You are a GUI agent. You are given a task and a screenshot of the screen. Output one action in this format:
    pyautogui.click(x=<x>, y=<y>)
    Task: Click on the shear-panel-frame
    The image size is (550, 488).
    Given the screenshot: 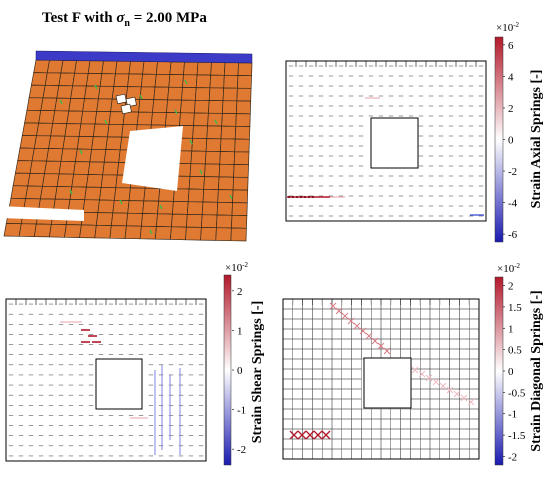 What is the action you would take?
    pyautogui.click(x=106, y=380)
    